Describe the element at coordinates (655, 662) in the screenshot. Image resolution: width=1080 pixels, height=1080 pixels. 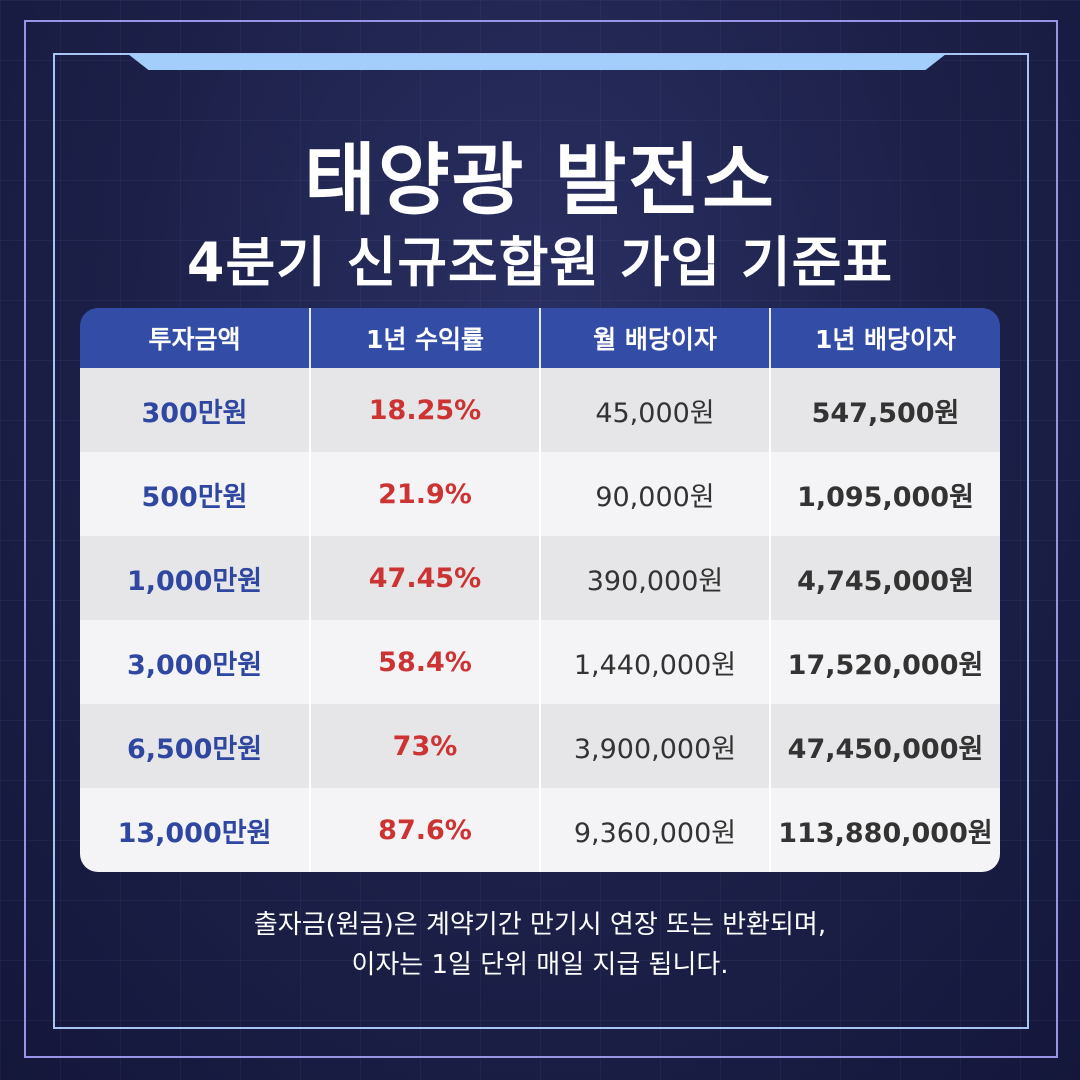
I see `cell-monthly: 1,440,000원` at that location.